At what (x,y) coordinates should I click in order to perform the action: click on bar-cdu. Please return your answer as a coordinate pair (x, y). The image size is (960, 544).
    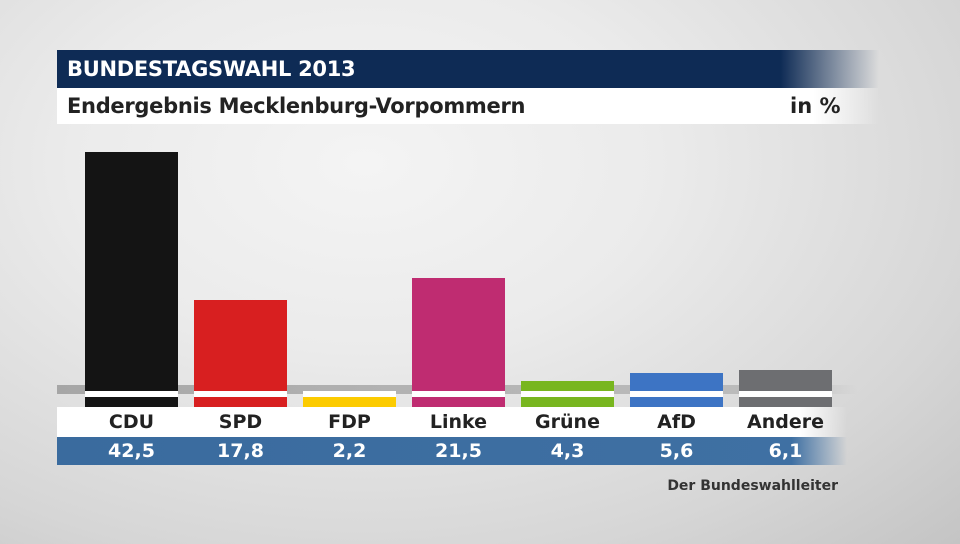
    Looking at the image, I should click on (131, 279).